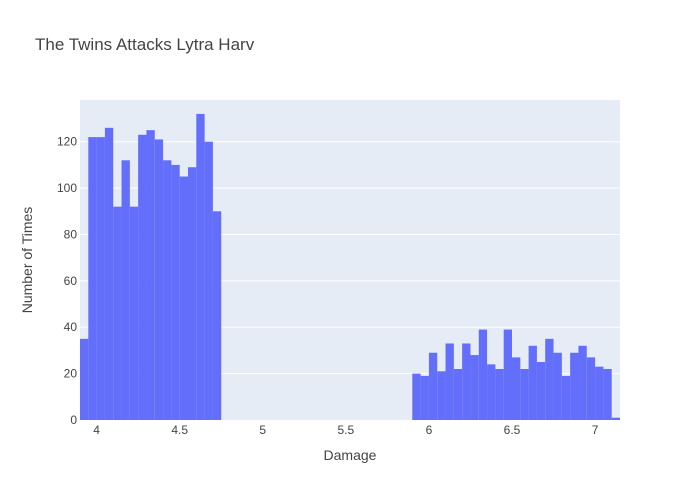  Describe the element at coordinates (145, 44) in the screenshot. I see `chart-title: The Twins Attacks Lytra Harv` at that location.